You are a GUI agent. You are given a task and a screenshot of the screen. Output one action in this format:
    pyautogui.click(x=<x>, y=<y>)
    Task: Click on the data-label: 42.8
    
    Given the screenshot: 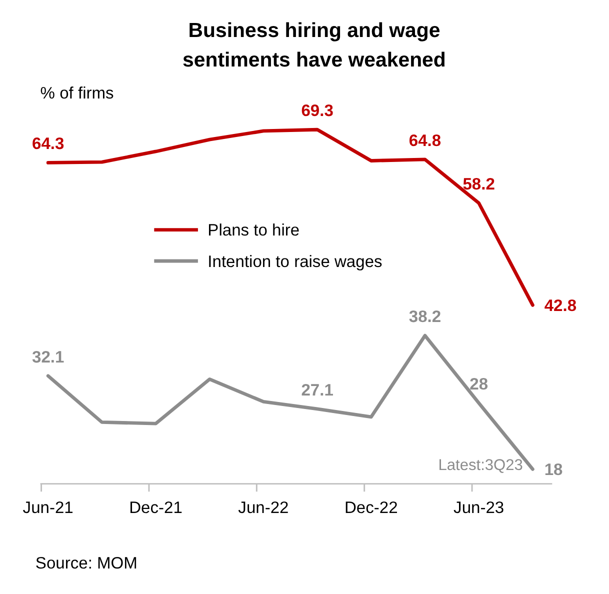 What is the action you would take?
    pyautogui.click(x=560, y=305)
    